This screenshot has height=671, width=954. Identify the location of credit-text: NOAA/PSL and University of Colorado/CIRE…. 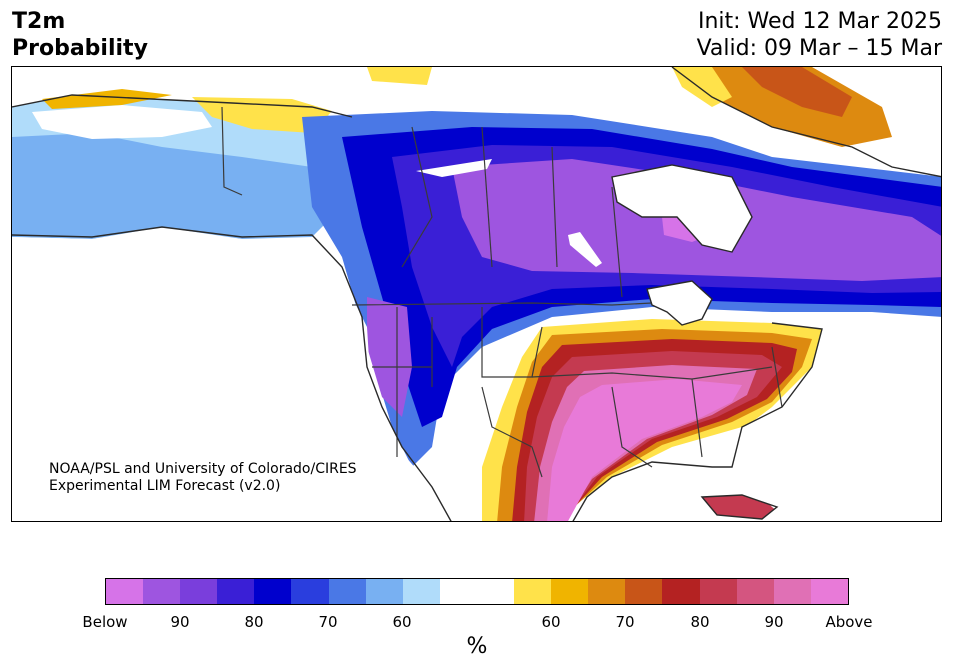
(203, 478).